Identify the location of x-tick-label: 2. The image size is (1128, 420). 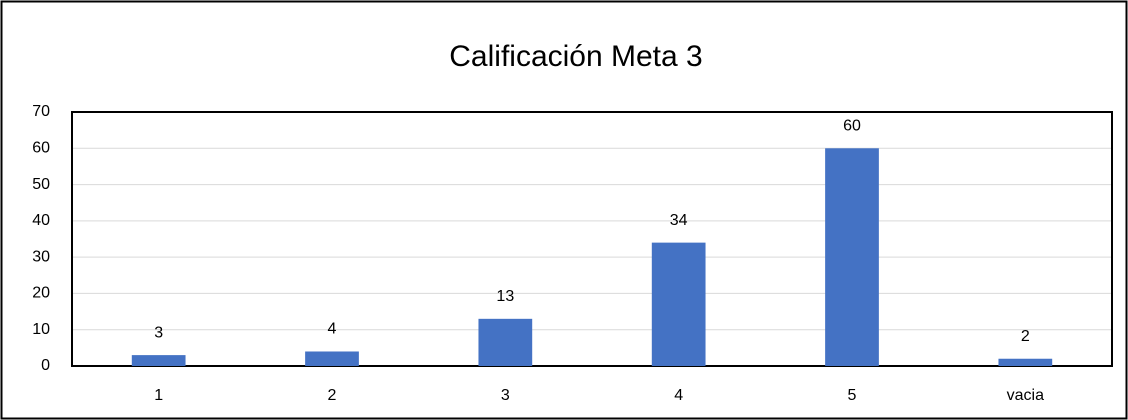
(332, 395).